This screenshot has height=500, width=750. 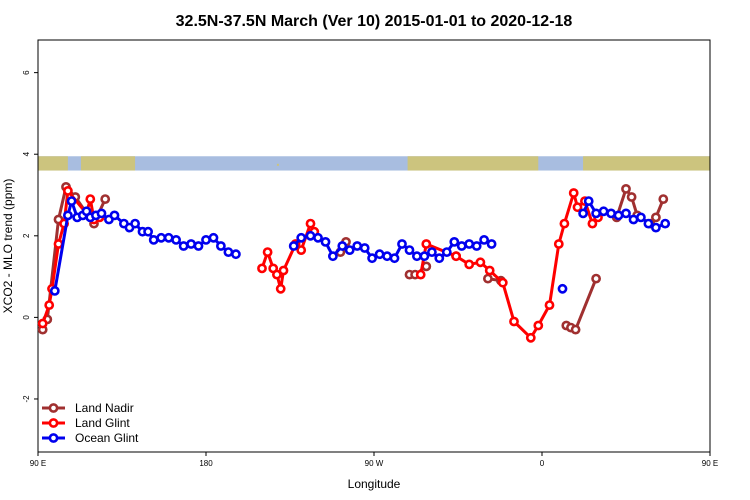 What do you see at coordinates (104, 408) in the screenshot?
I see `legend-label-land-nadir: Land Nadir` at bounding box center [104, 408].